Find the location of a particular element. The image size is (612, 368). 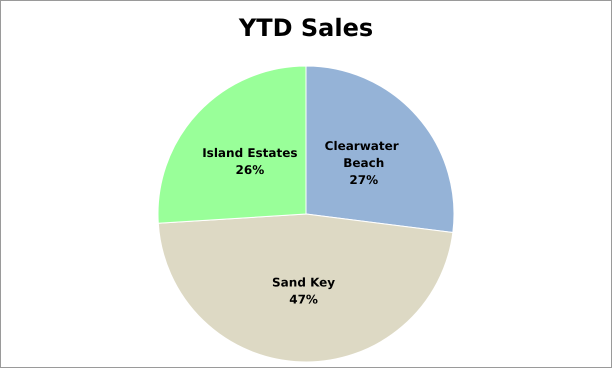

slice-label: Sand Key is located at coordinates (304, 282).